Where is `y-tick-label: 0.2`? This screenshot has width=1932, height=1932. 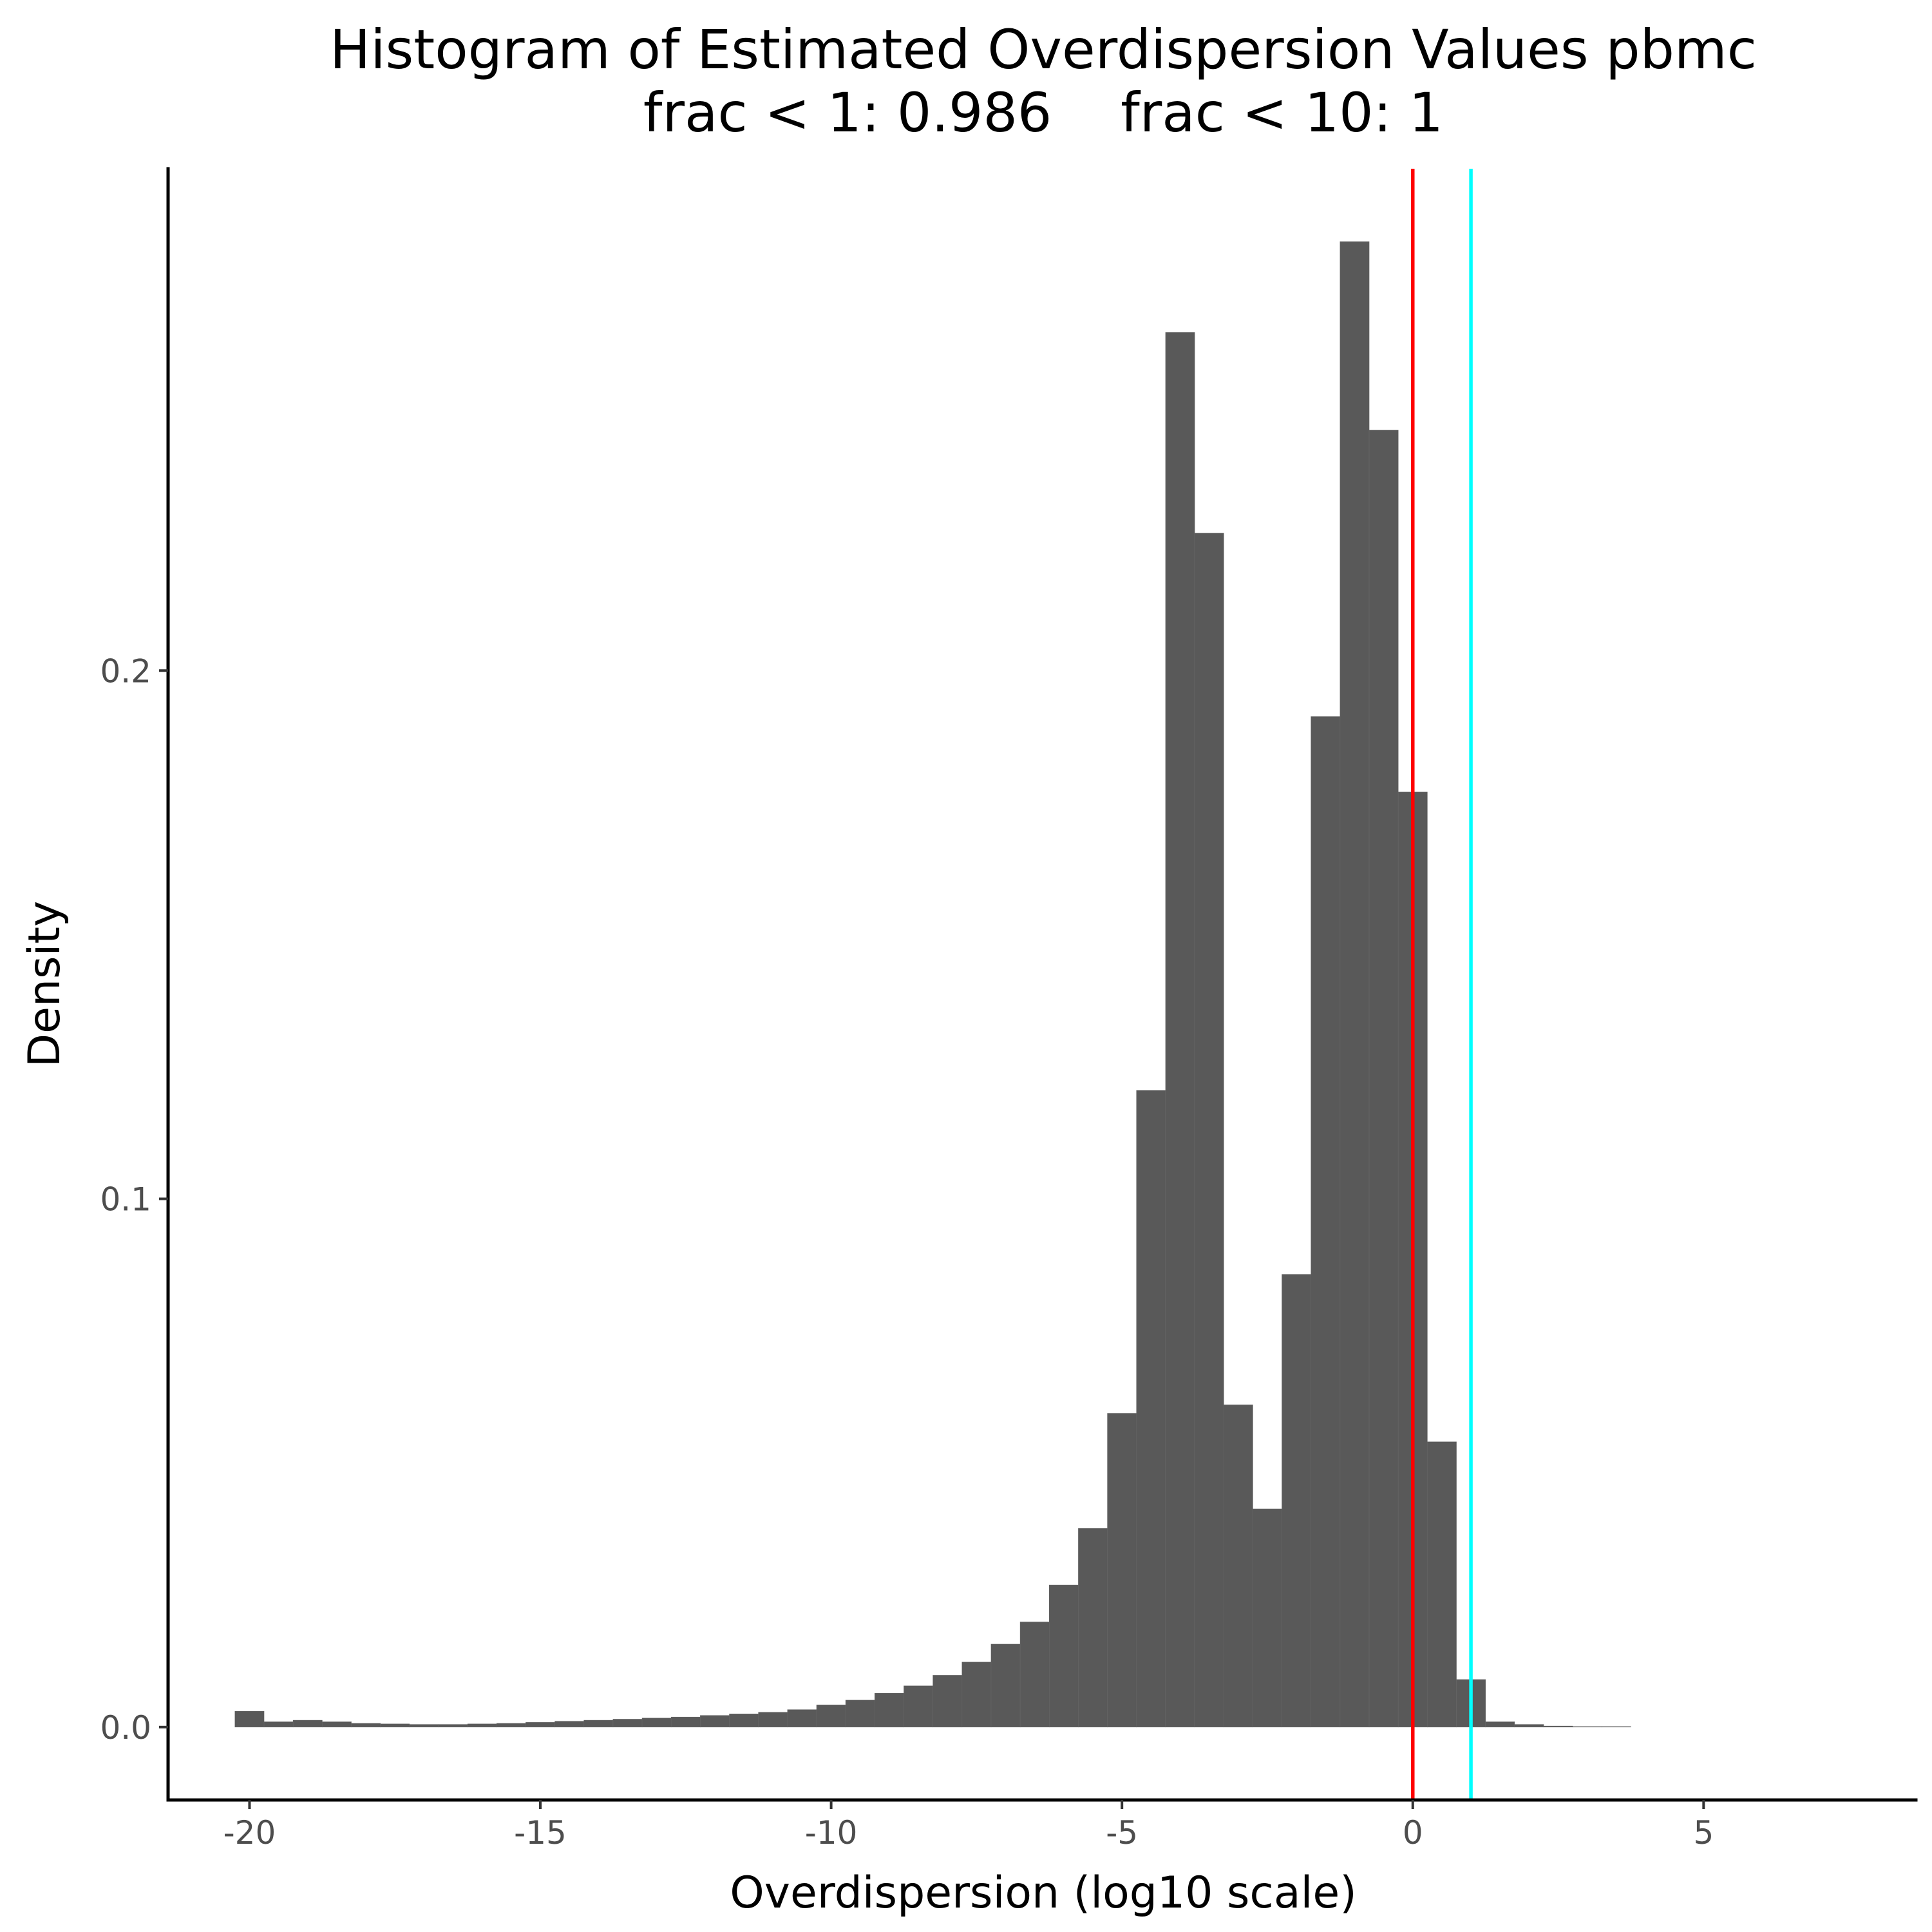
y-tick-label: 0.2 is located at coordinates (125, 671).